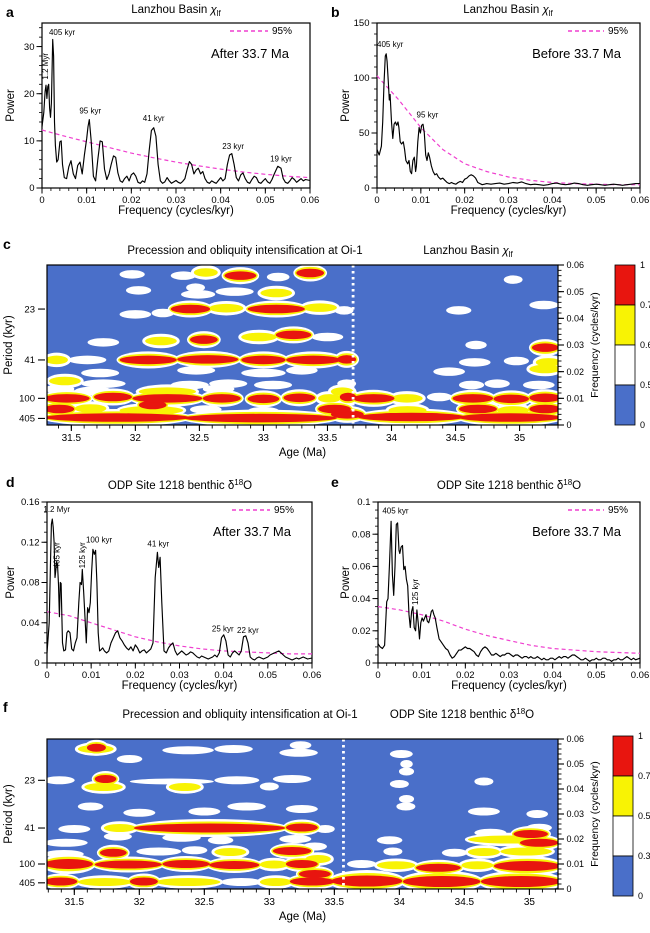 Image resolution: width=650 pixels, height=933 pixels. Describe the element at coordinates (595, 345) in the screenshot. I see `frequency-axis-title: Frequency (cycles/kyr)` at that location.